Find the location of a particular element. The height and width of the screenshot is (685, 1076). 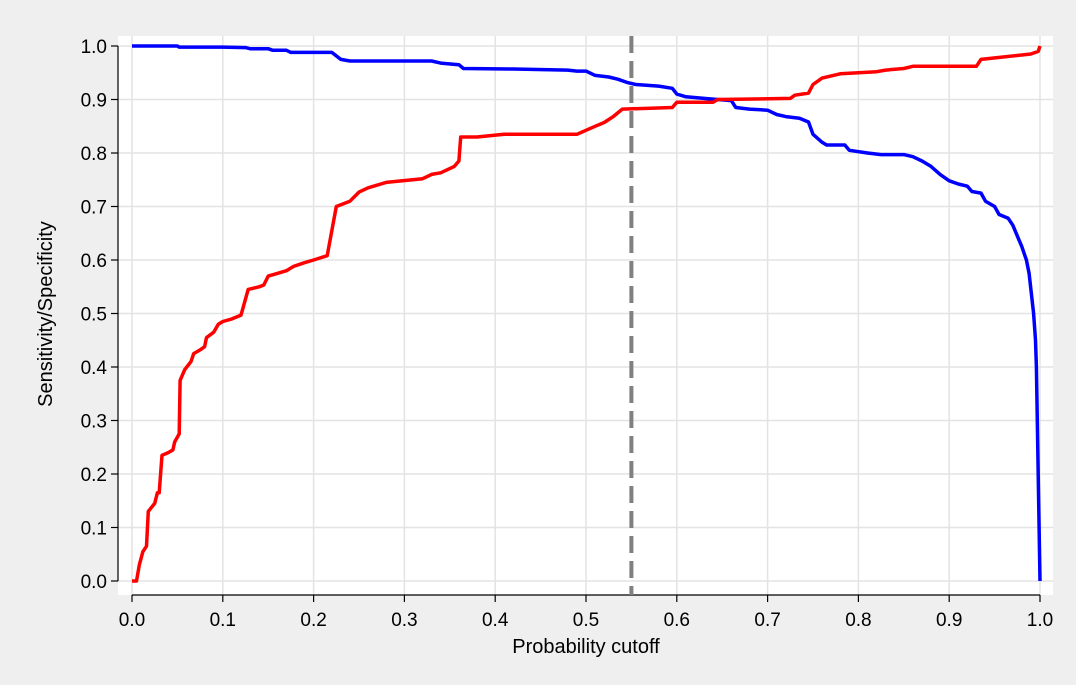

y-tick-label: 0.7 is located at coordinates (94, 208).